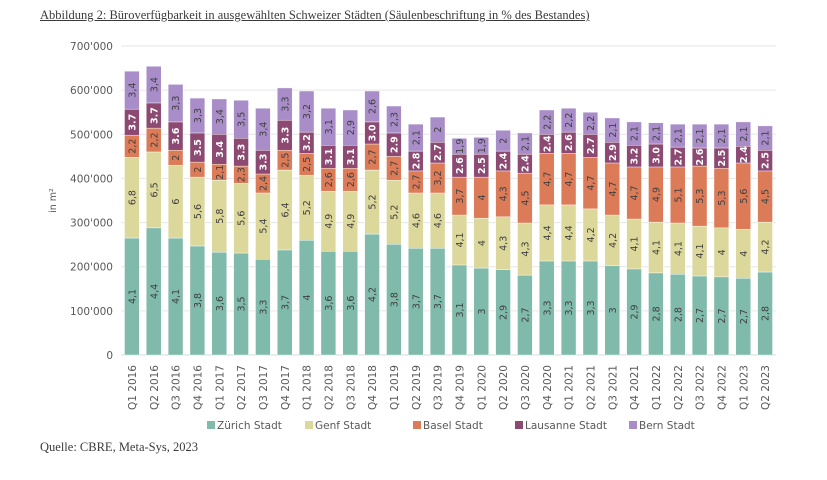 Image resolution: width=827 pixels, height=480 pixels. Describe the element at coordinates (525, 244) in the screenshot. I see `bar-stack: 2,7 4,3 4,5 2.4 2,1` at that location.